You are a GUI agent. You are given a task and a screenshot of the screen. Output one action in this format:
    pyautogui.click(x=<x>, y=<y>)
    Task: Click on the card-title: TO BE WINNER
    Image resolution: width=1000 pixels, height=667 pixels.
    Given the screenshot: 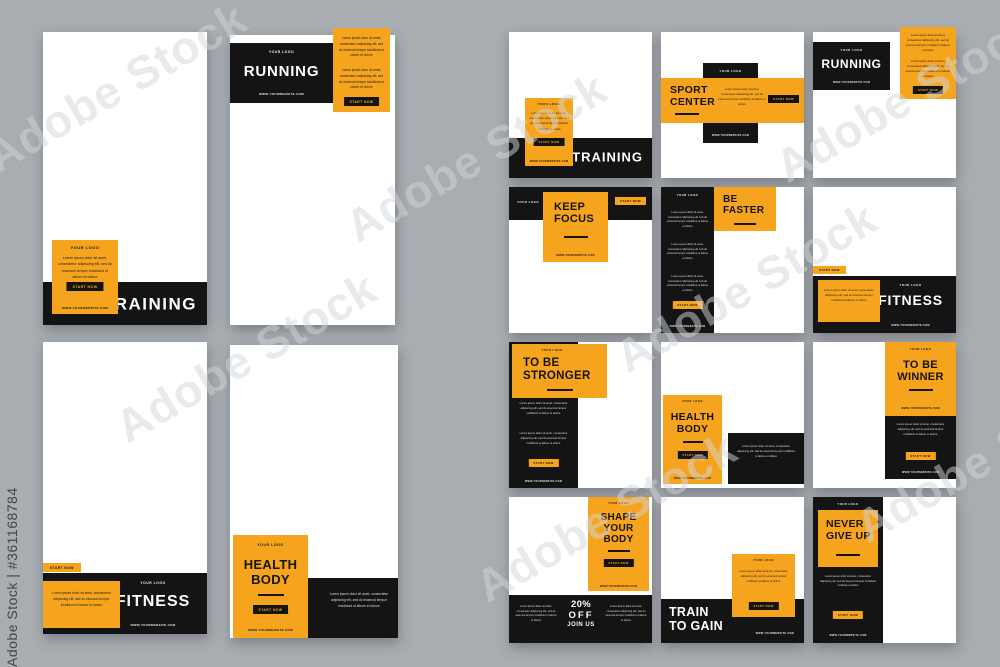 What is the action you would take?
    pyautogui.click(x=920, y=371)
    